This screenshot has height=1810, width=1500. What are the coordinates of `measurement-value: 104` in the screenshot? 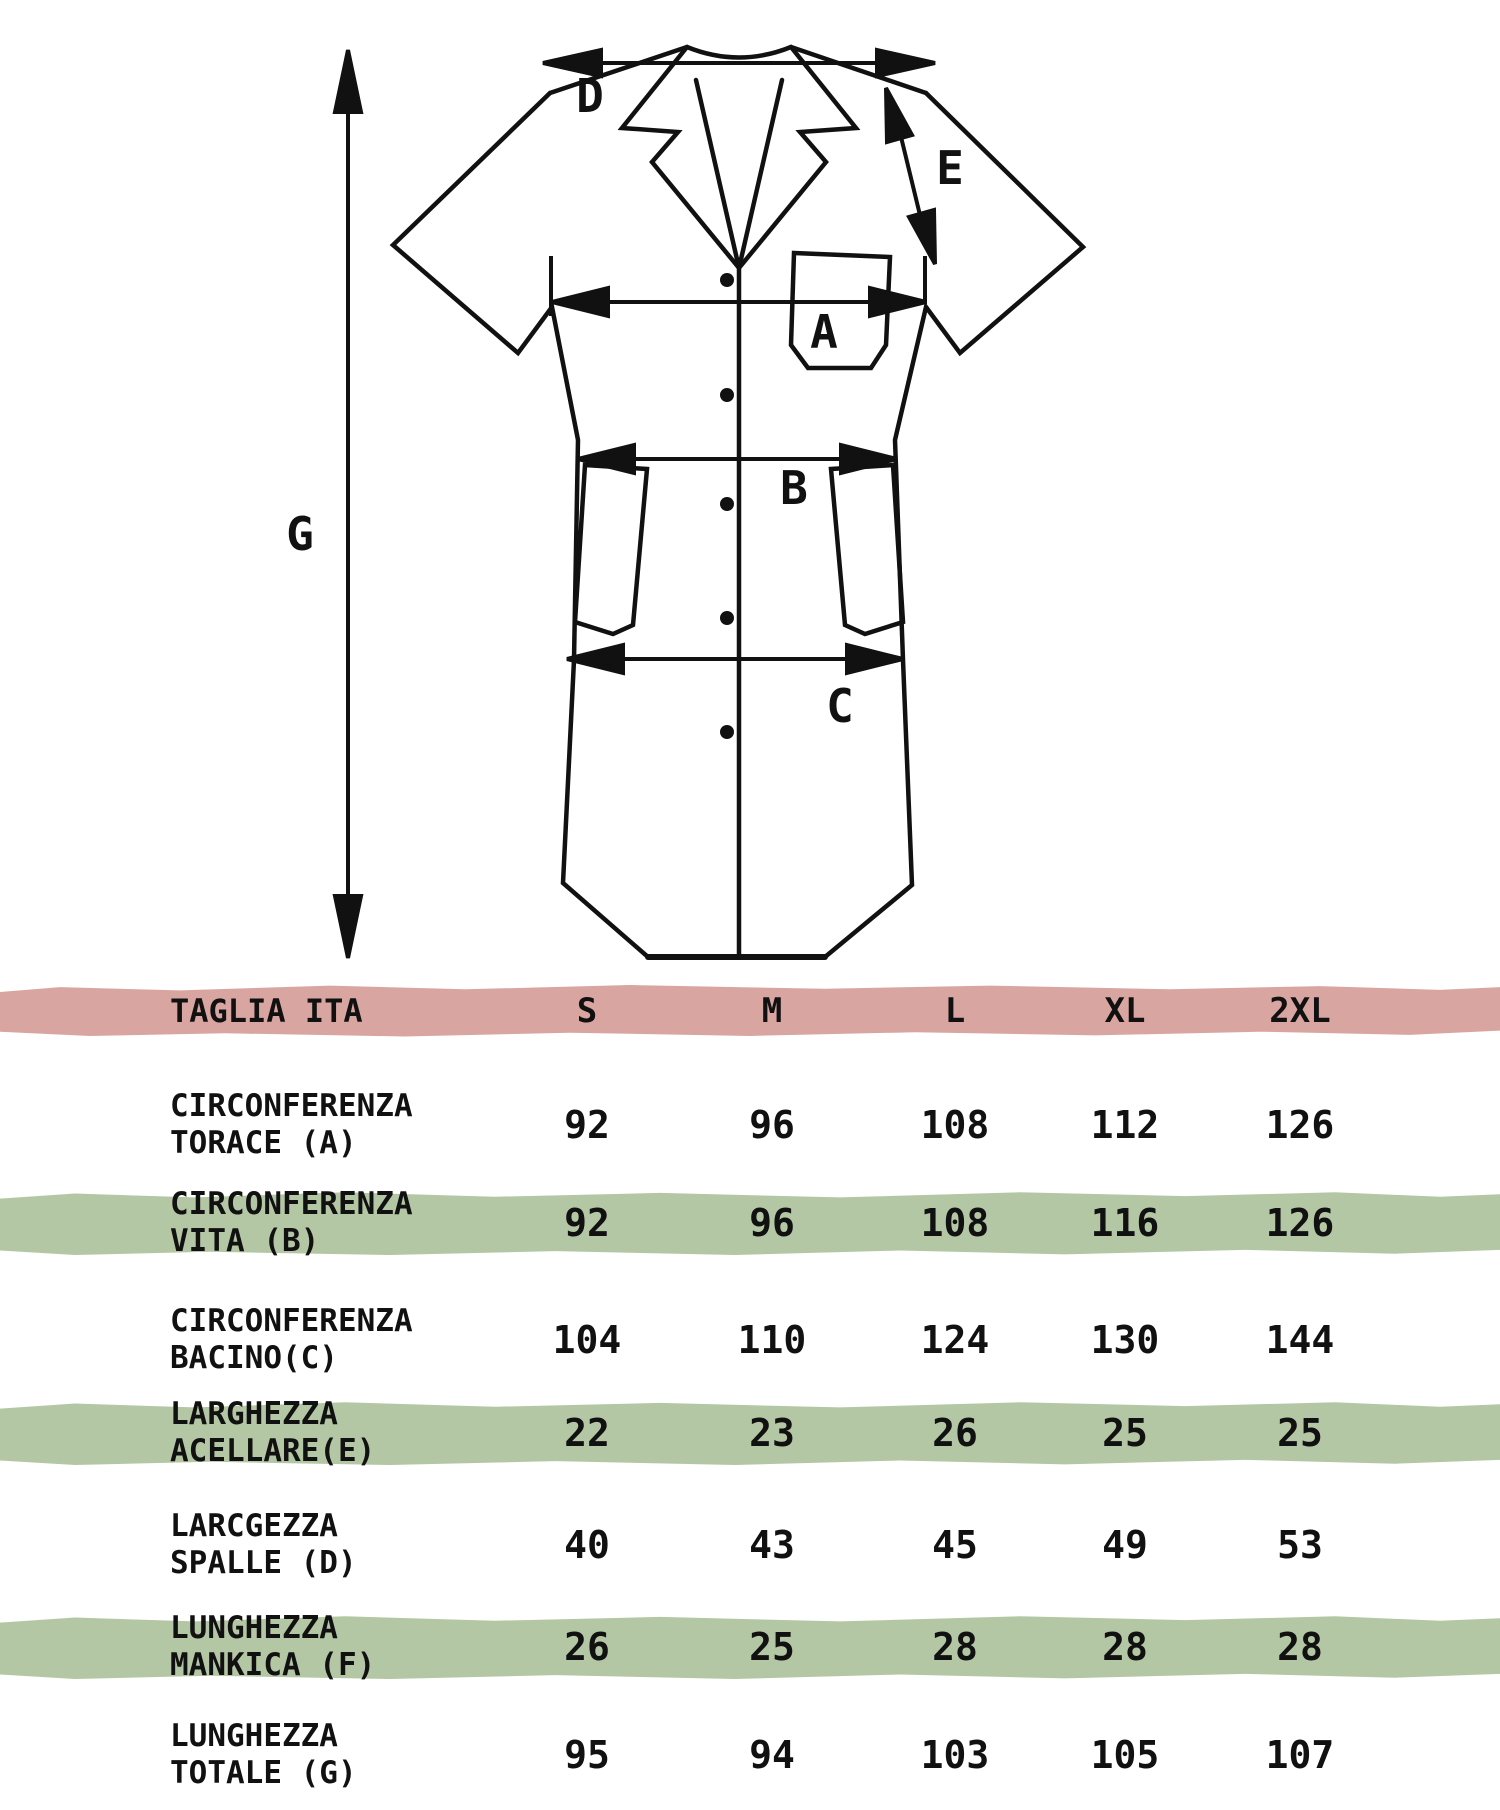 It's located at (587, 1340).